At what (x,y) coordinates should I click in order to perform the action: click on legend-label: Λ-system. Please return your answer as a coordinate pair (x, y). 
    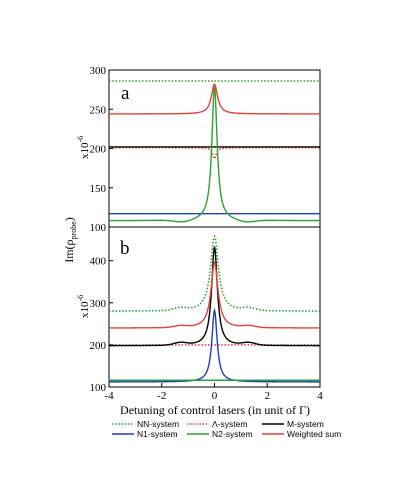
    Looking at the image, I should click on (229, 424).